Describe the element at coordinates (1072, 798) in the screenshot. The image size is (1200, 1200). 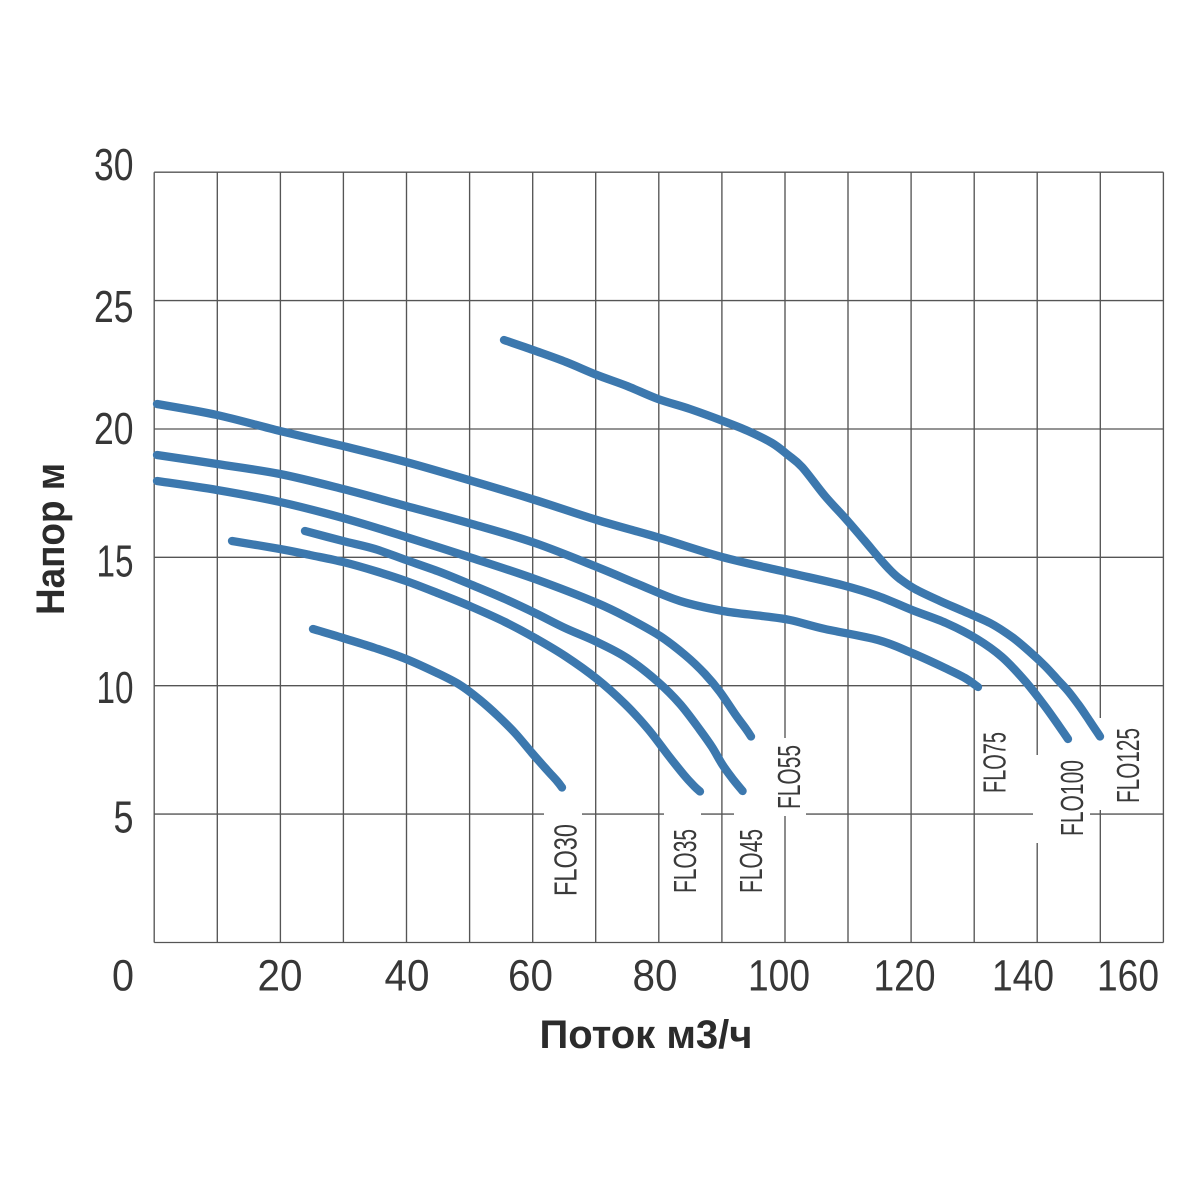
I see `svg-text: FLO100` at that location.